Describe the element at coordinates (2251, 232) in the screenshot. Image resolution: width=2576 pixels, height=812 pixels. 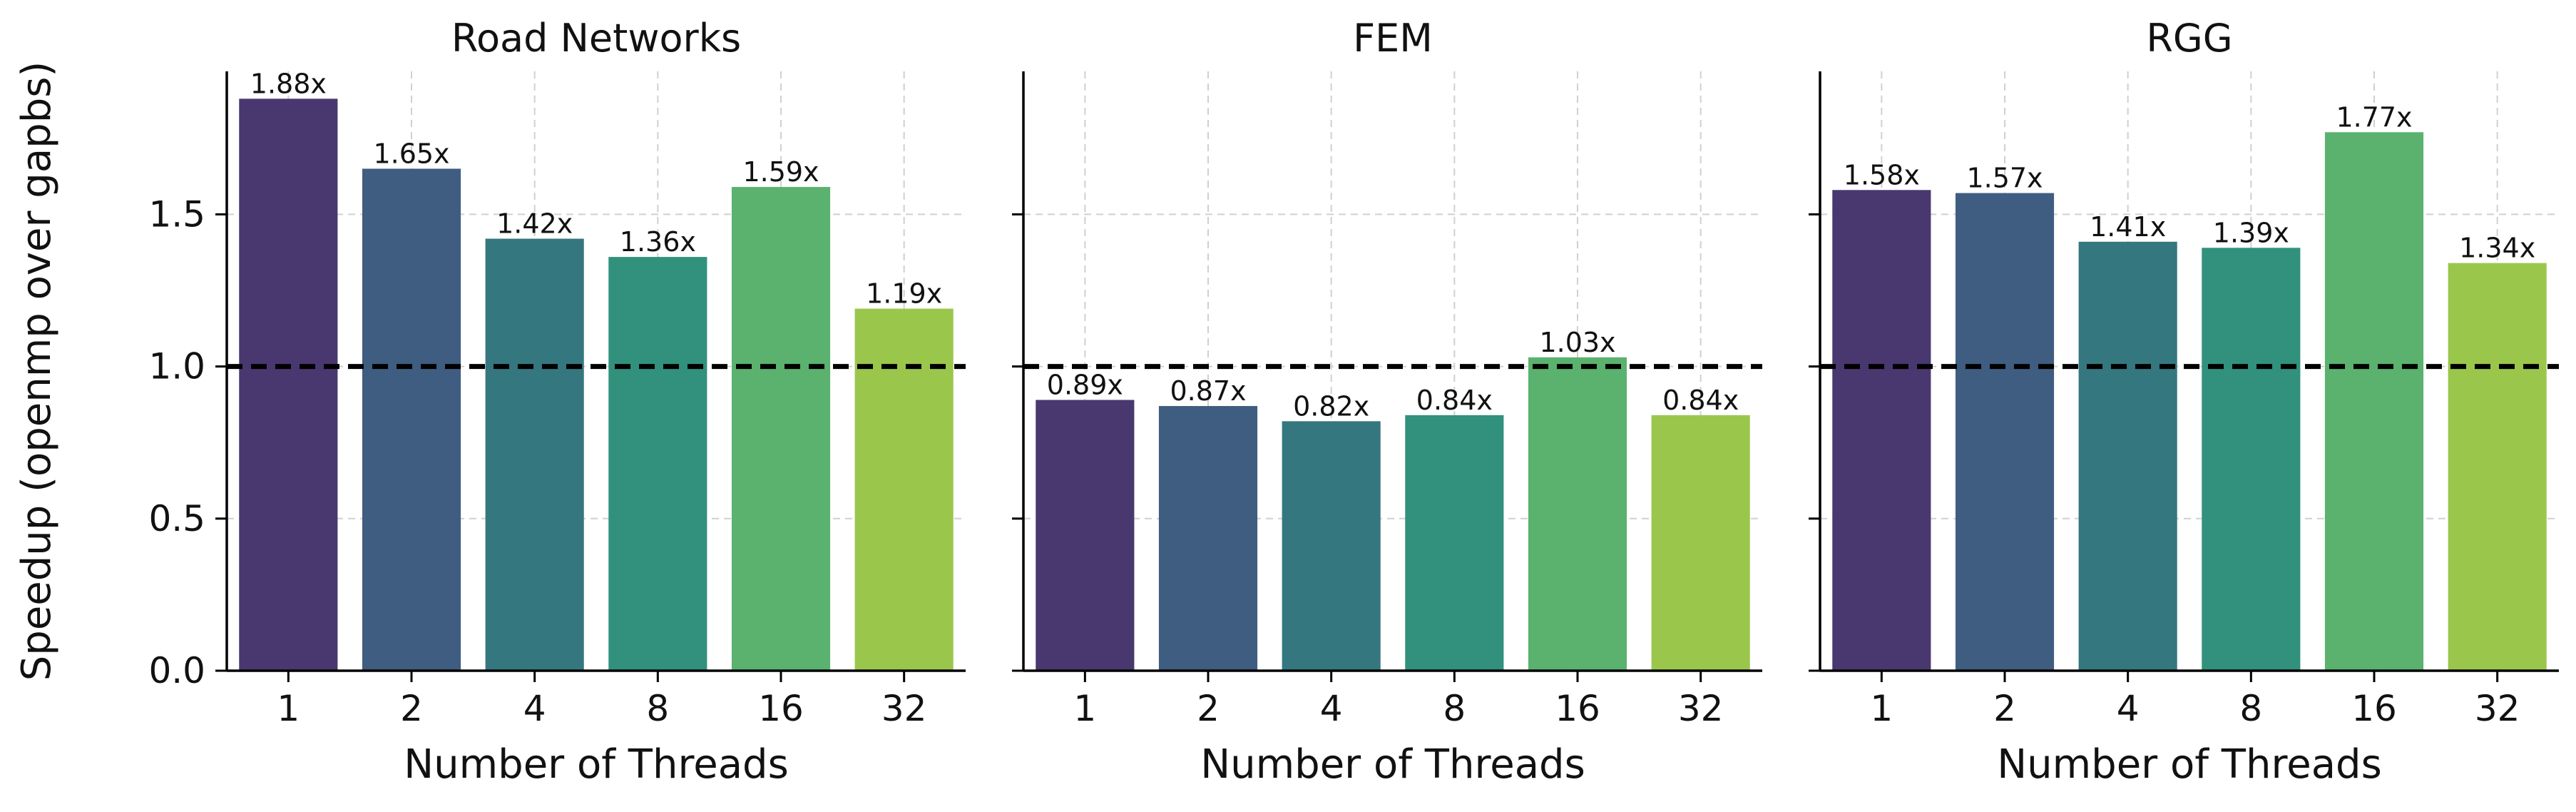
I see `bar-value-label: 1.39x` at that location.